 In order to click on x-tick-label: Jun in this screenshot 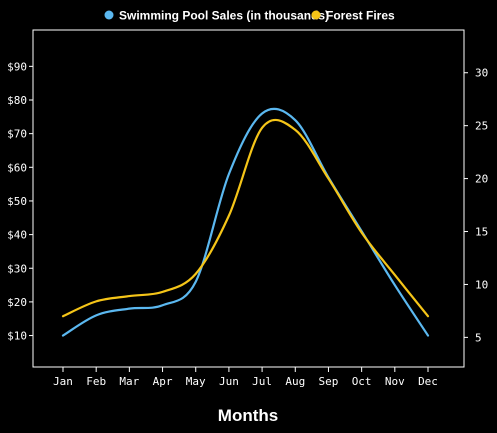, I will do `click(229, 381)`.